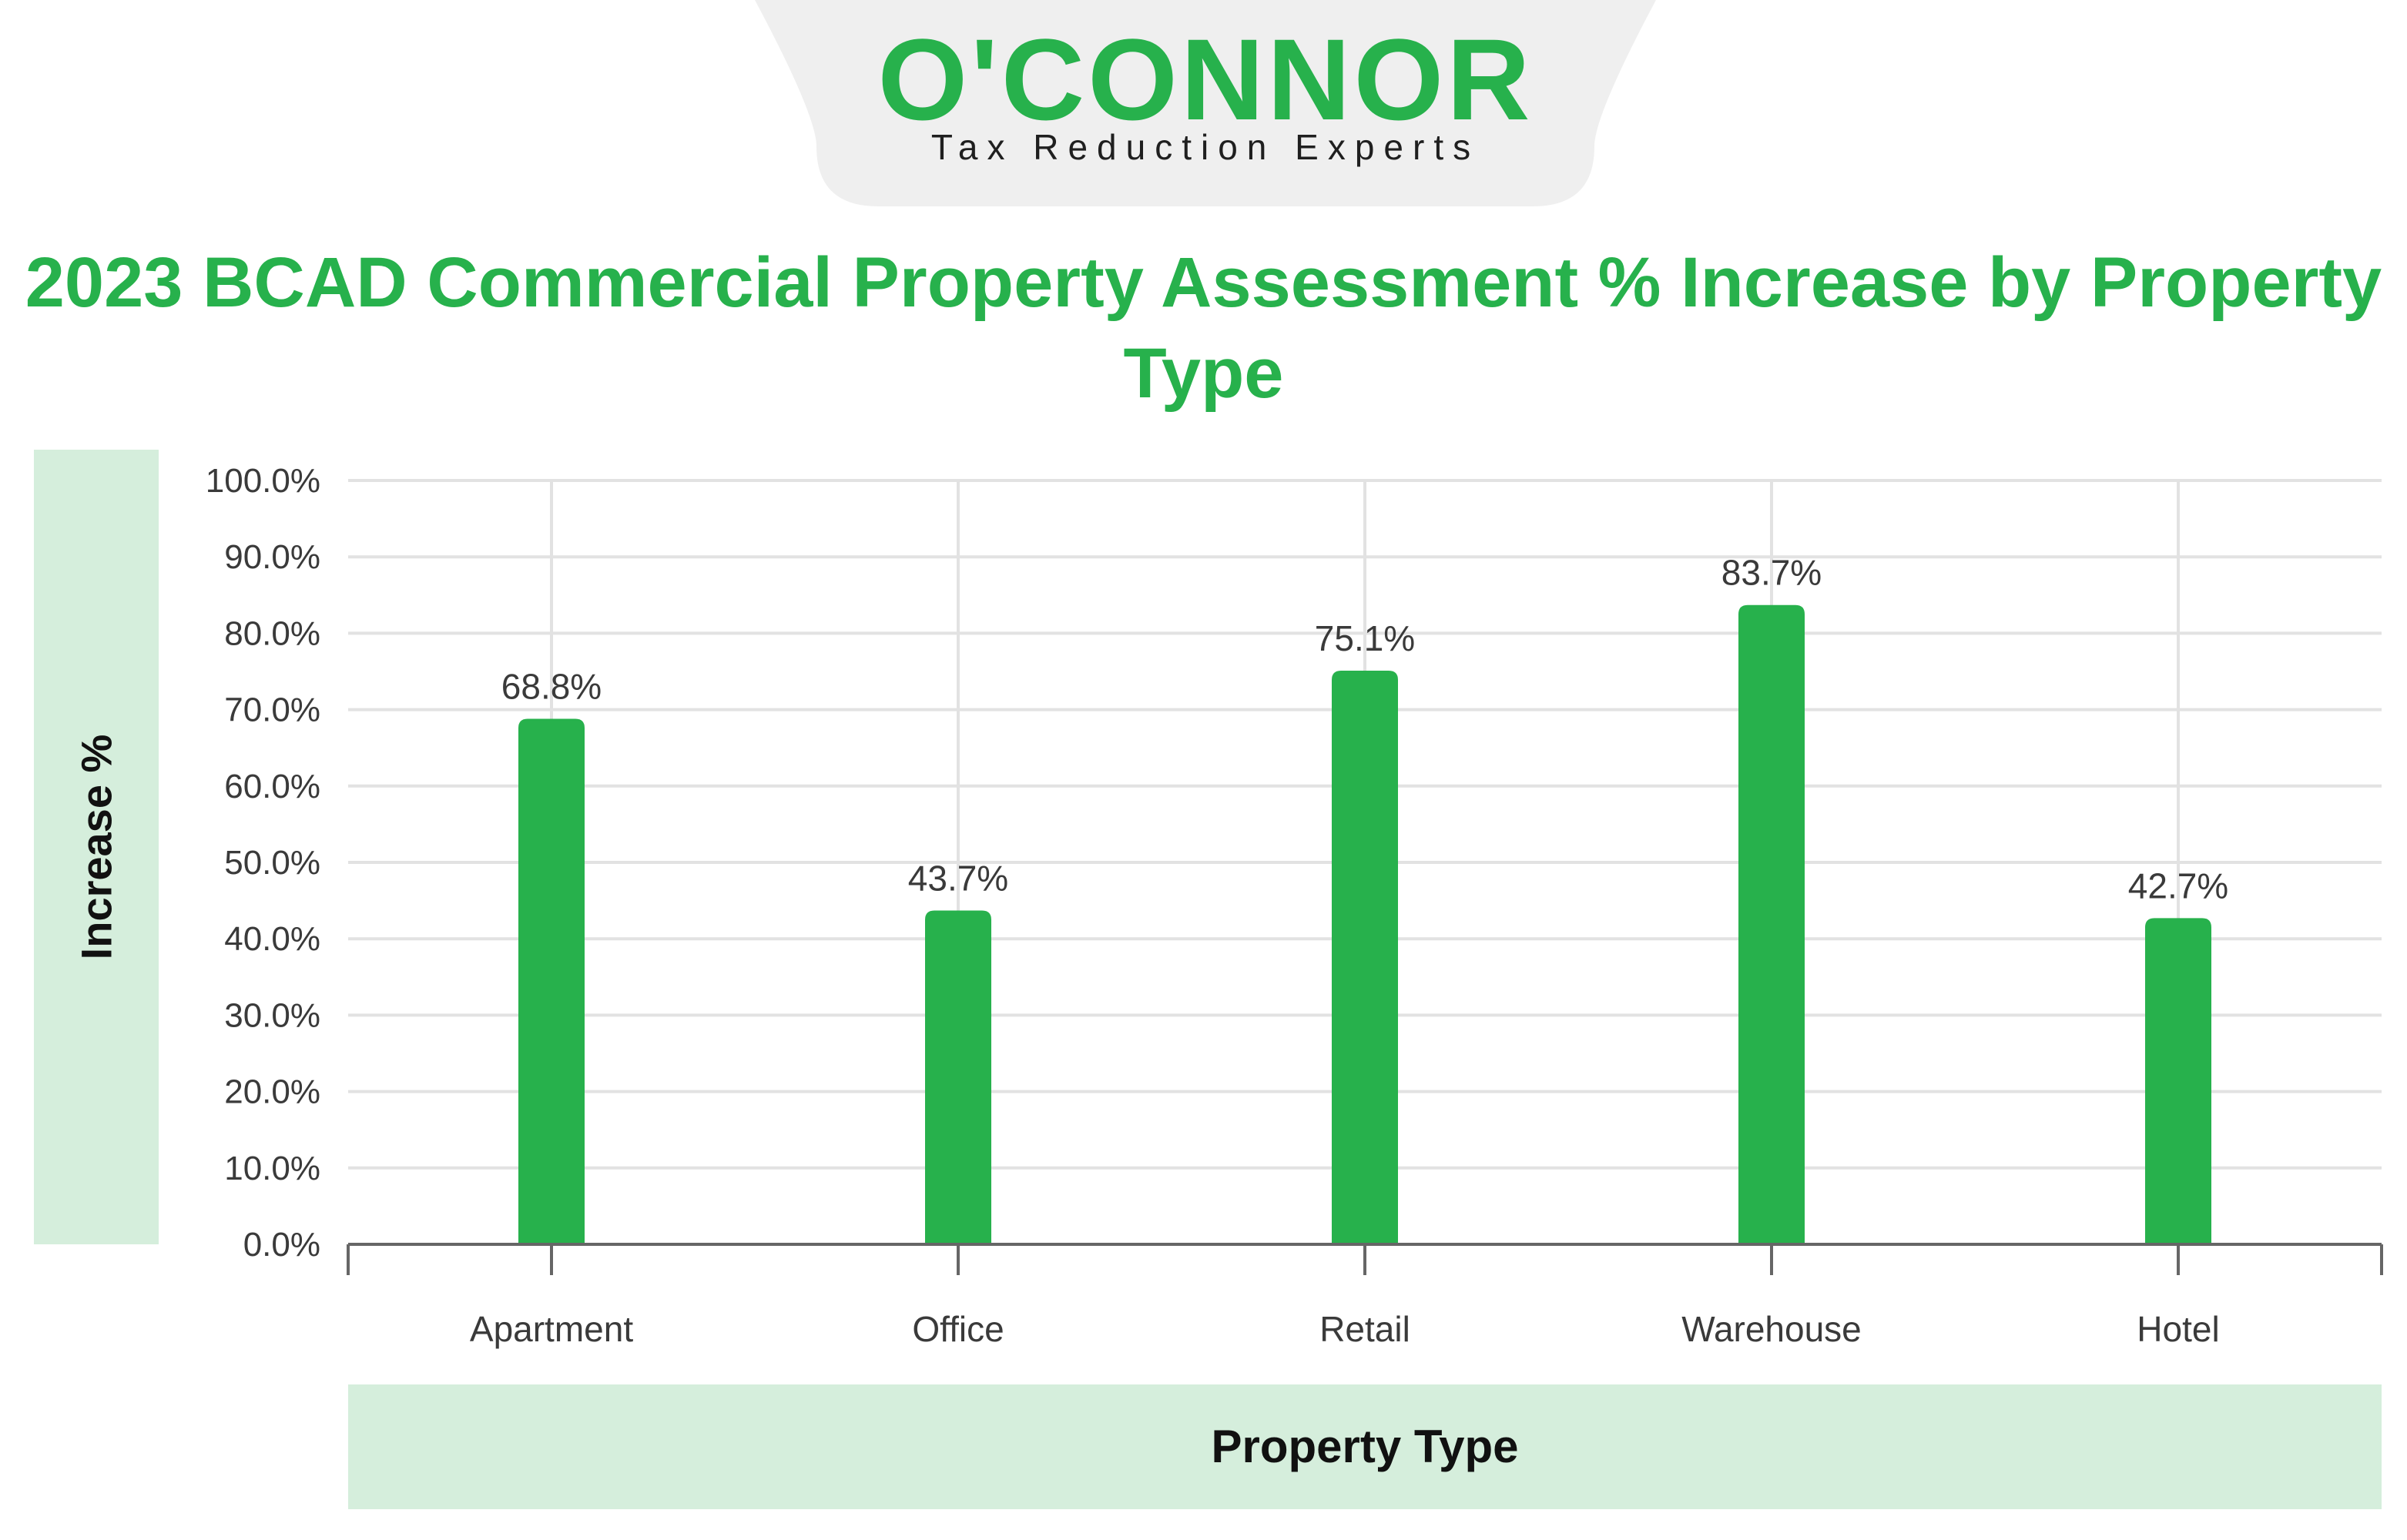 This screenshot has width=2407, height=1540. I want to click on x-tick-label: Retail, so click(1364, 1329).